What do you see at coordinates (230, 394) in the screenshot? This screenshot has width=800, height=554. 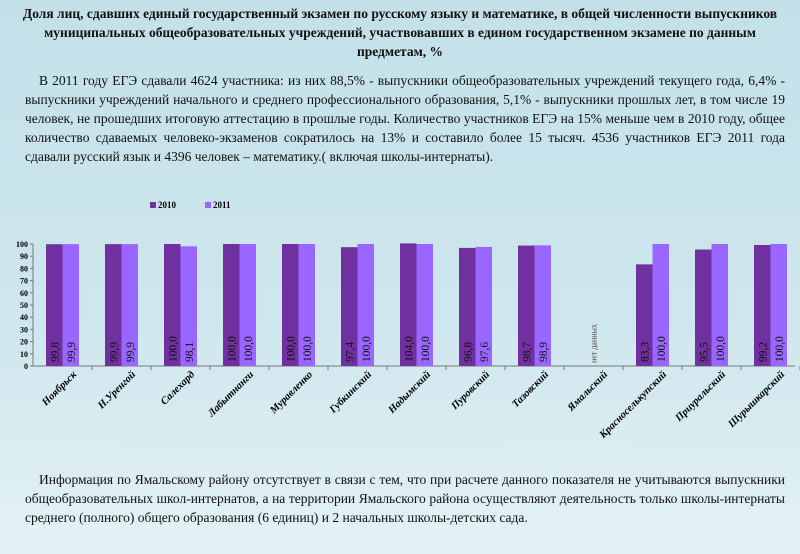 I see `x-category-label: Лабытнанги` at bounding box center [230, 394].